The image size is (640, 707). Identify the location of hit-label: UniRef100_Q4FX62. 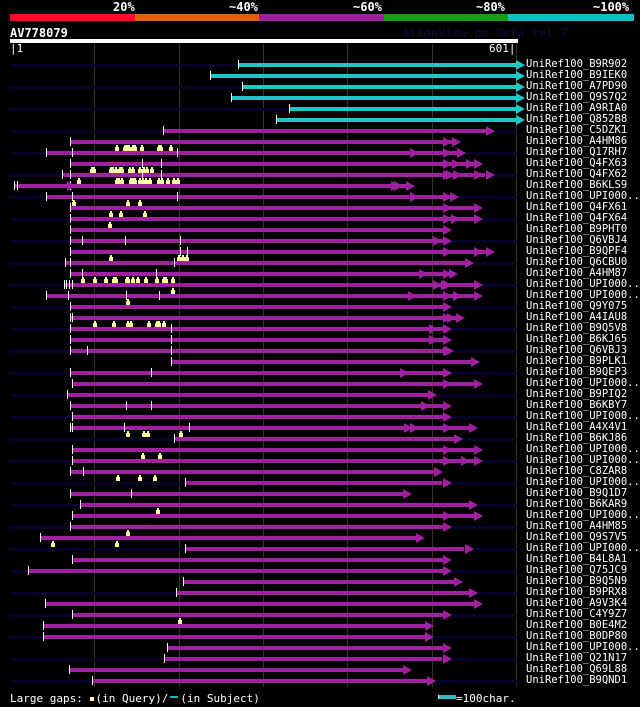
(577, 174).